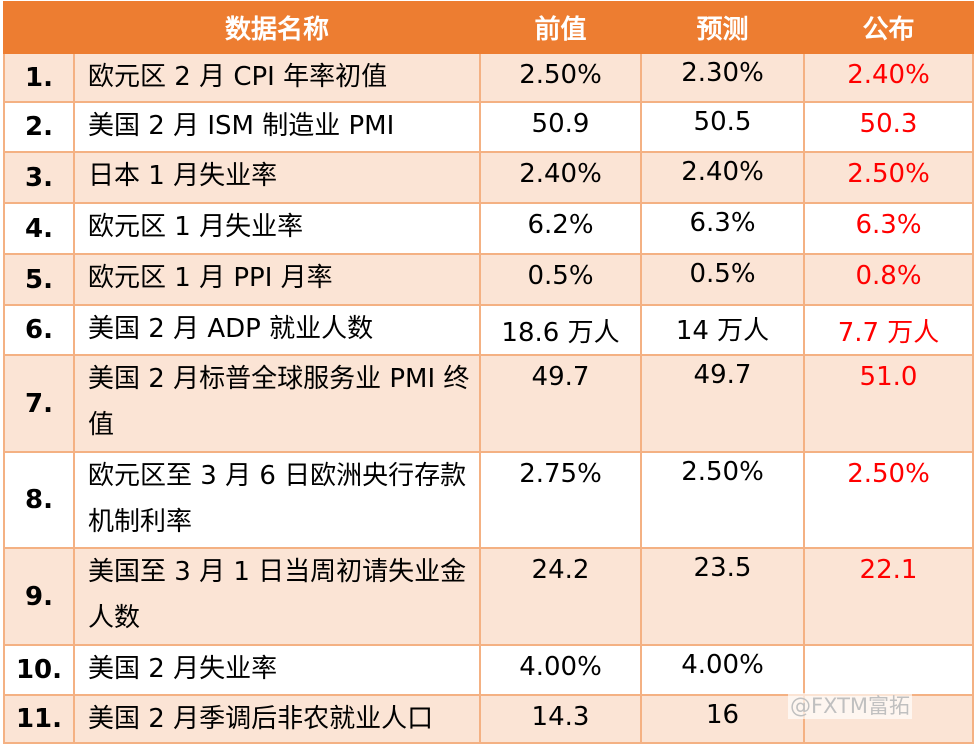 This screenshot has height=750, width=974. I want to click on row-name: 美国至 3 月 1 日当周初请失业金人数, so click(277, 596).